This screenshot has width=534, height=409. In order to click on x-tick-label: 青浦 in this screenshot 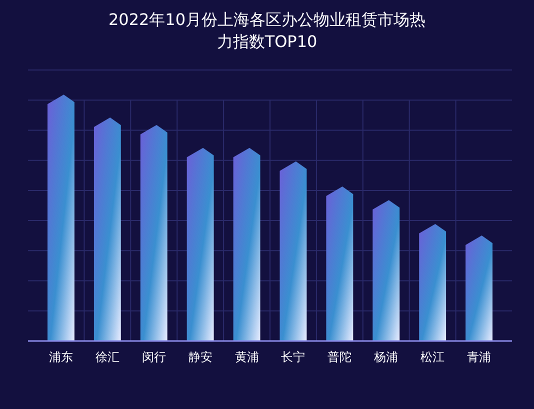, I will do `click(479, 357)`.